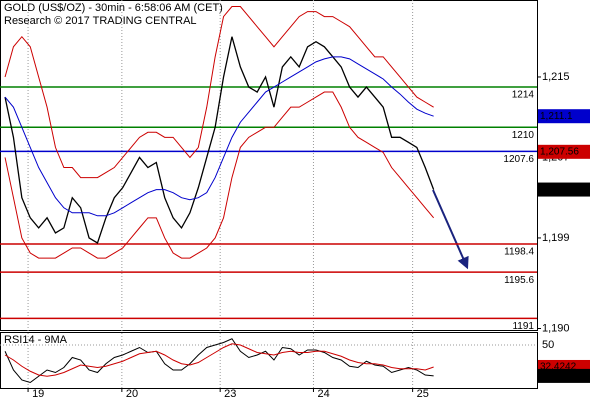 The height and width of the screenshot is (400, 590). What do you see at coordinates (556, 77) in the screenshot?
I see `y-tick-label: 1,215` at bounding box center [556, 77].